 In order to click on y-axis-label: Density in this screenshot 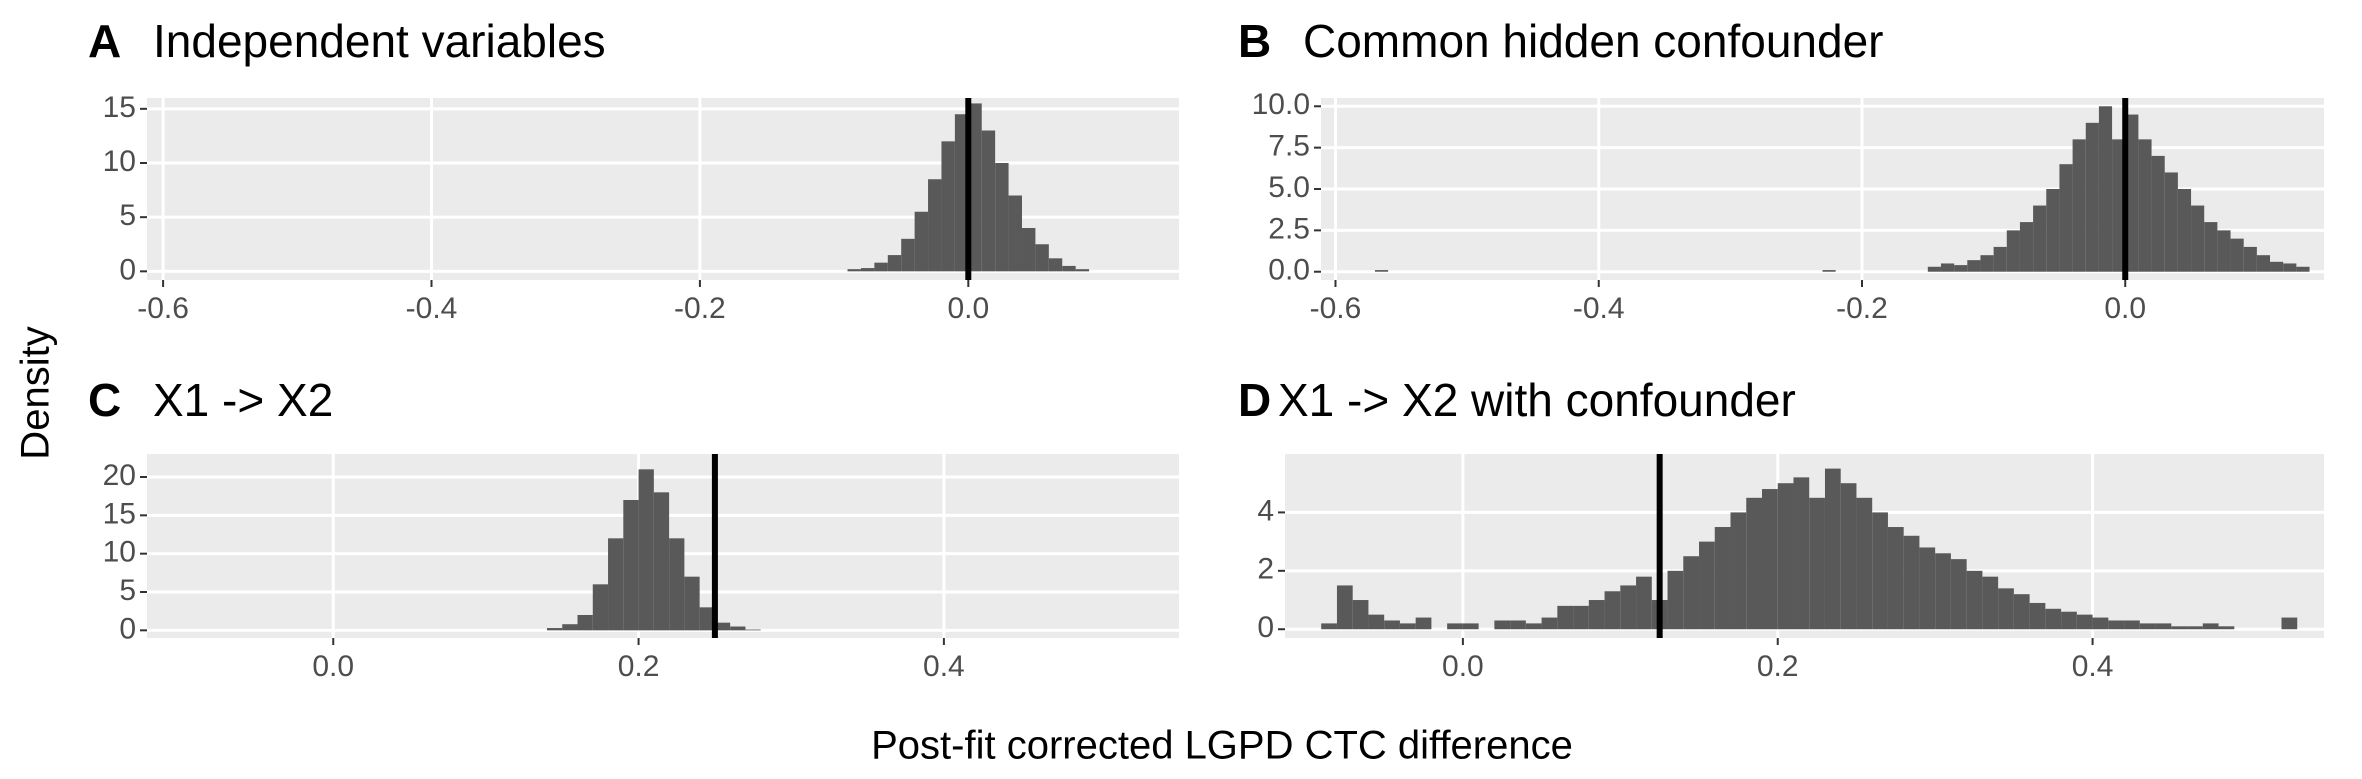, I will do `click(36, 392)`.